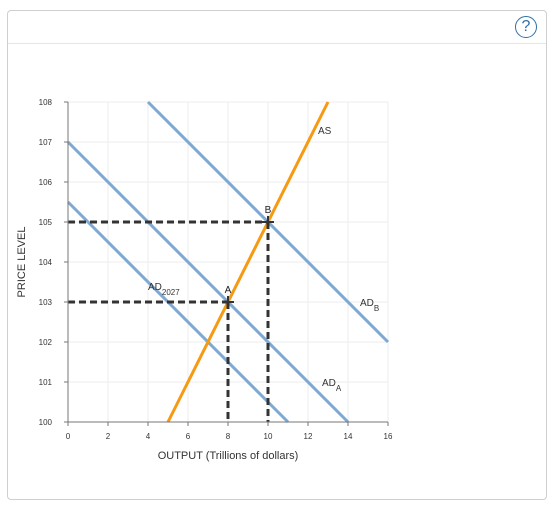 This screenshot has height=508, width=554. I want to click on curve-label-as: AS, so click(325, 131).